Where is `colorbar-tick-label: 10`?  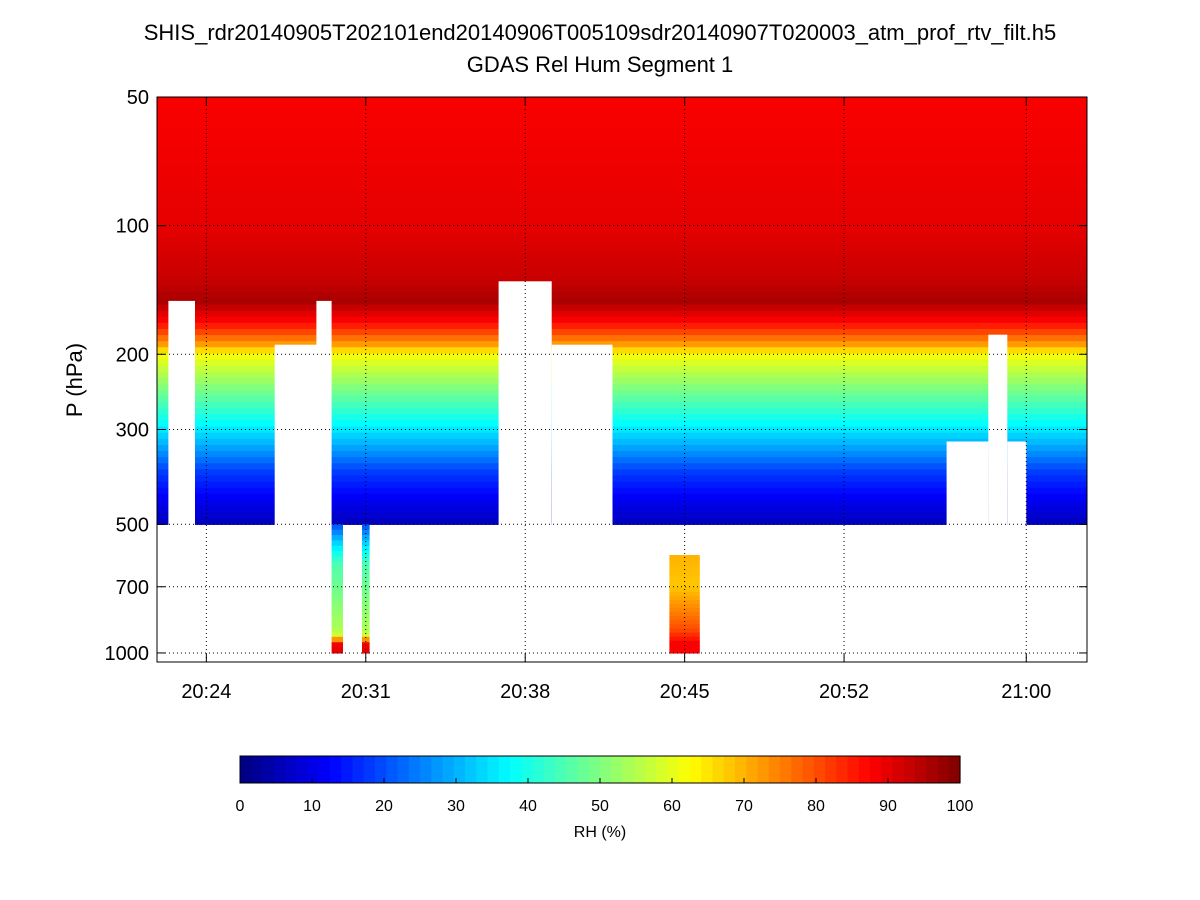
colorbar-tick-label: 10 is located at coordinates (312, 806).